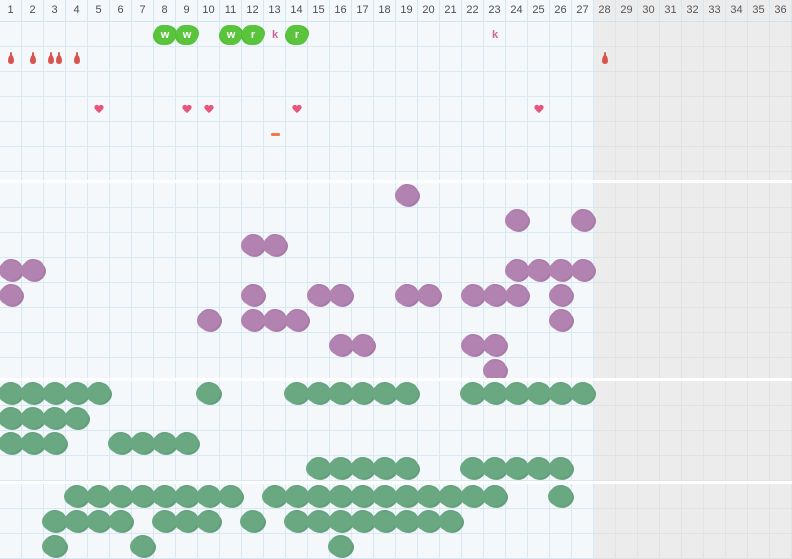 This screenshot has width=792, height=559. What do you see at coordinates (363, 11) in the screenshot?
I see `column-header-17: 17` at bounding box center [363, 11].